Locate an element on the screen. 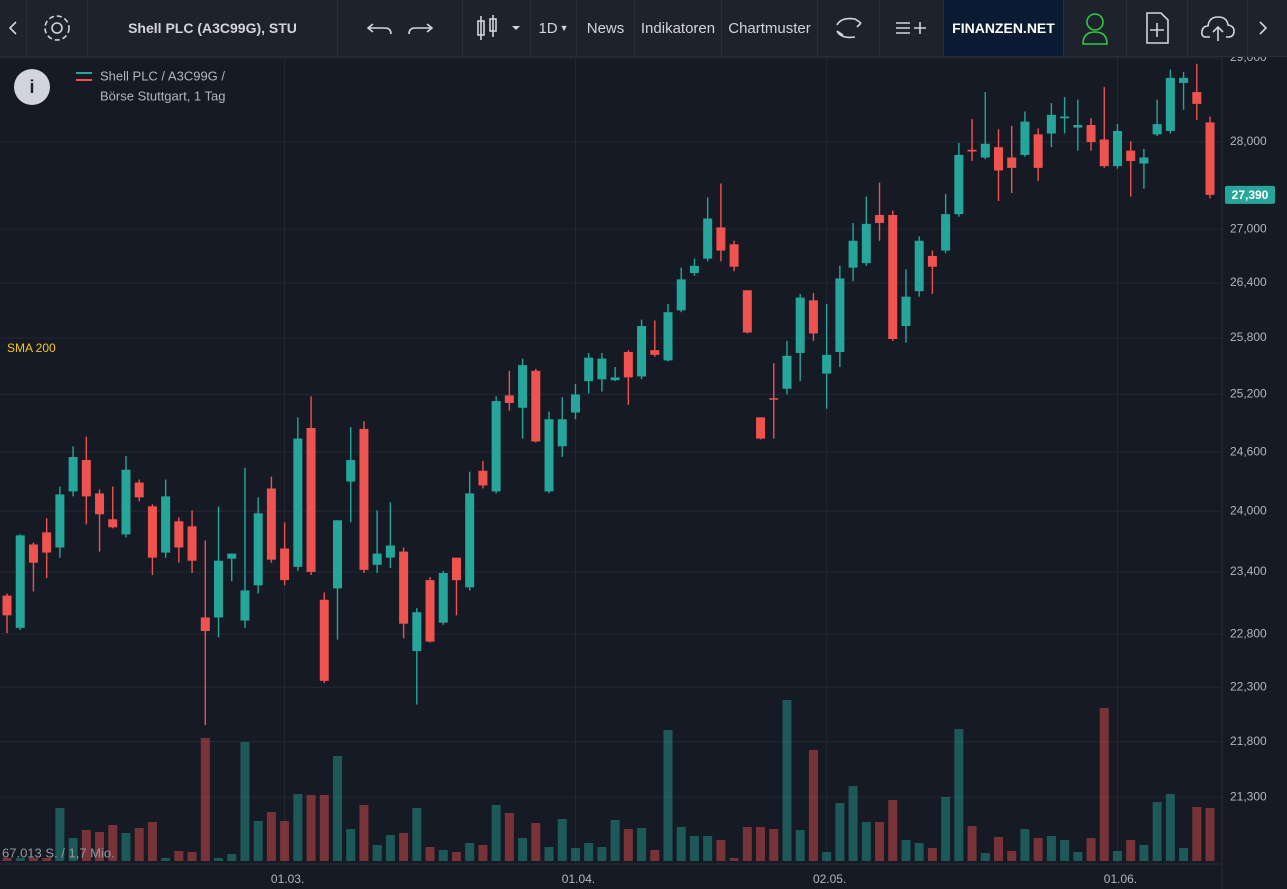 Image resolution: width=1287 pixels, height=889 pixels. info-icon-glyph: i is located at coordinates (31, 87).